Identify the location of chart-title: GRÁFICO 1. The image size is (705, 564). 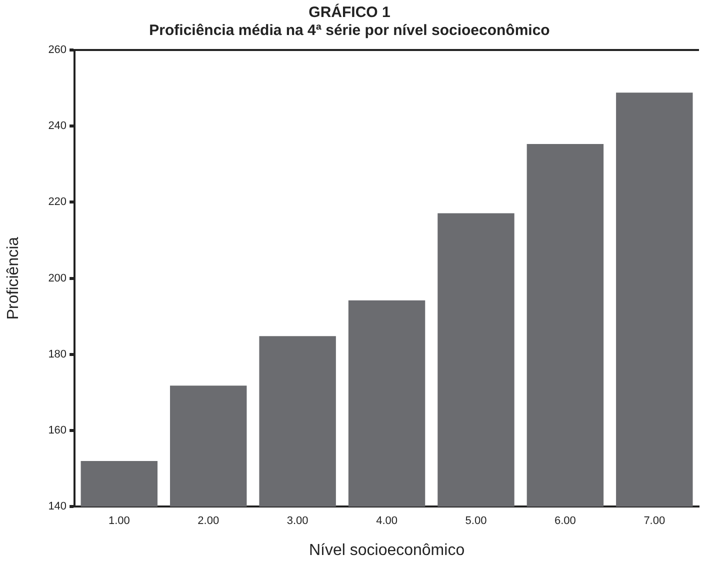
(349, 12).